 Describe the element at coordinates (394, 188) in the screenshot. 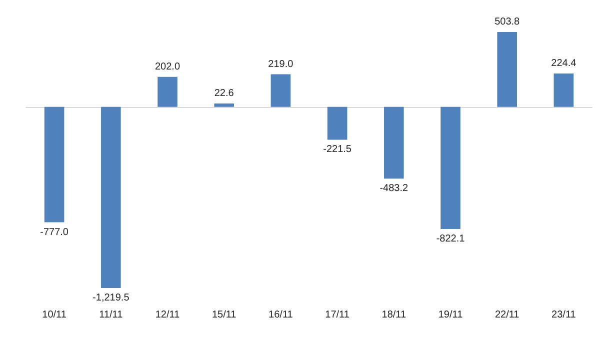

I see `data-label: -483.2` at that location.